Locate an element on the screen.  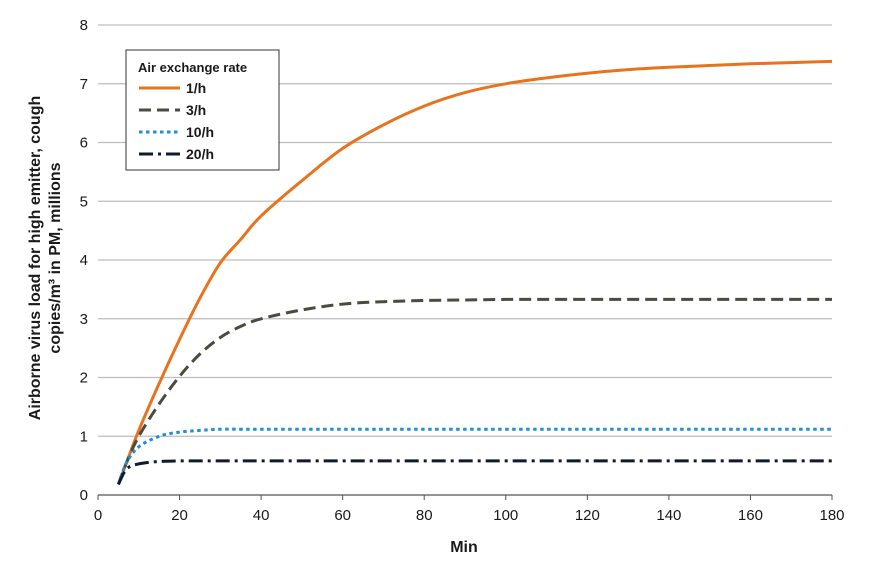
axes is located at coordinates (465, 497).